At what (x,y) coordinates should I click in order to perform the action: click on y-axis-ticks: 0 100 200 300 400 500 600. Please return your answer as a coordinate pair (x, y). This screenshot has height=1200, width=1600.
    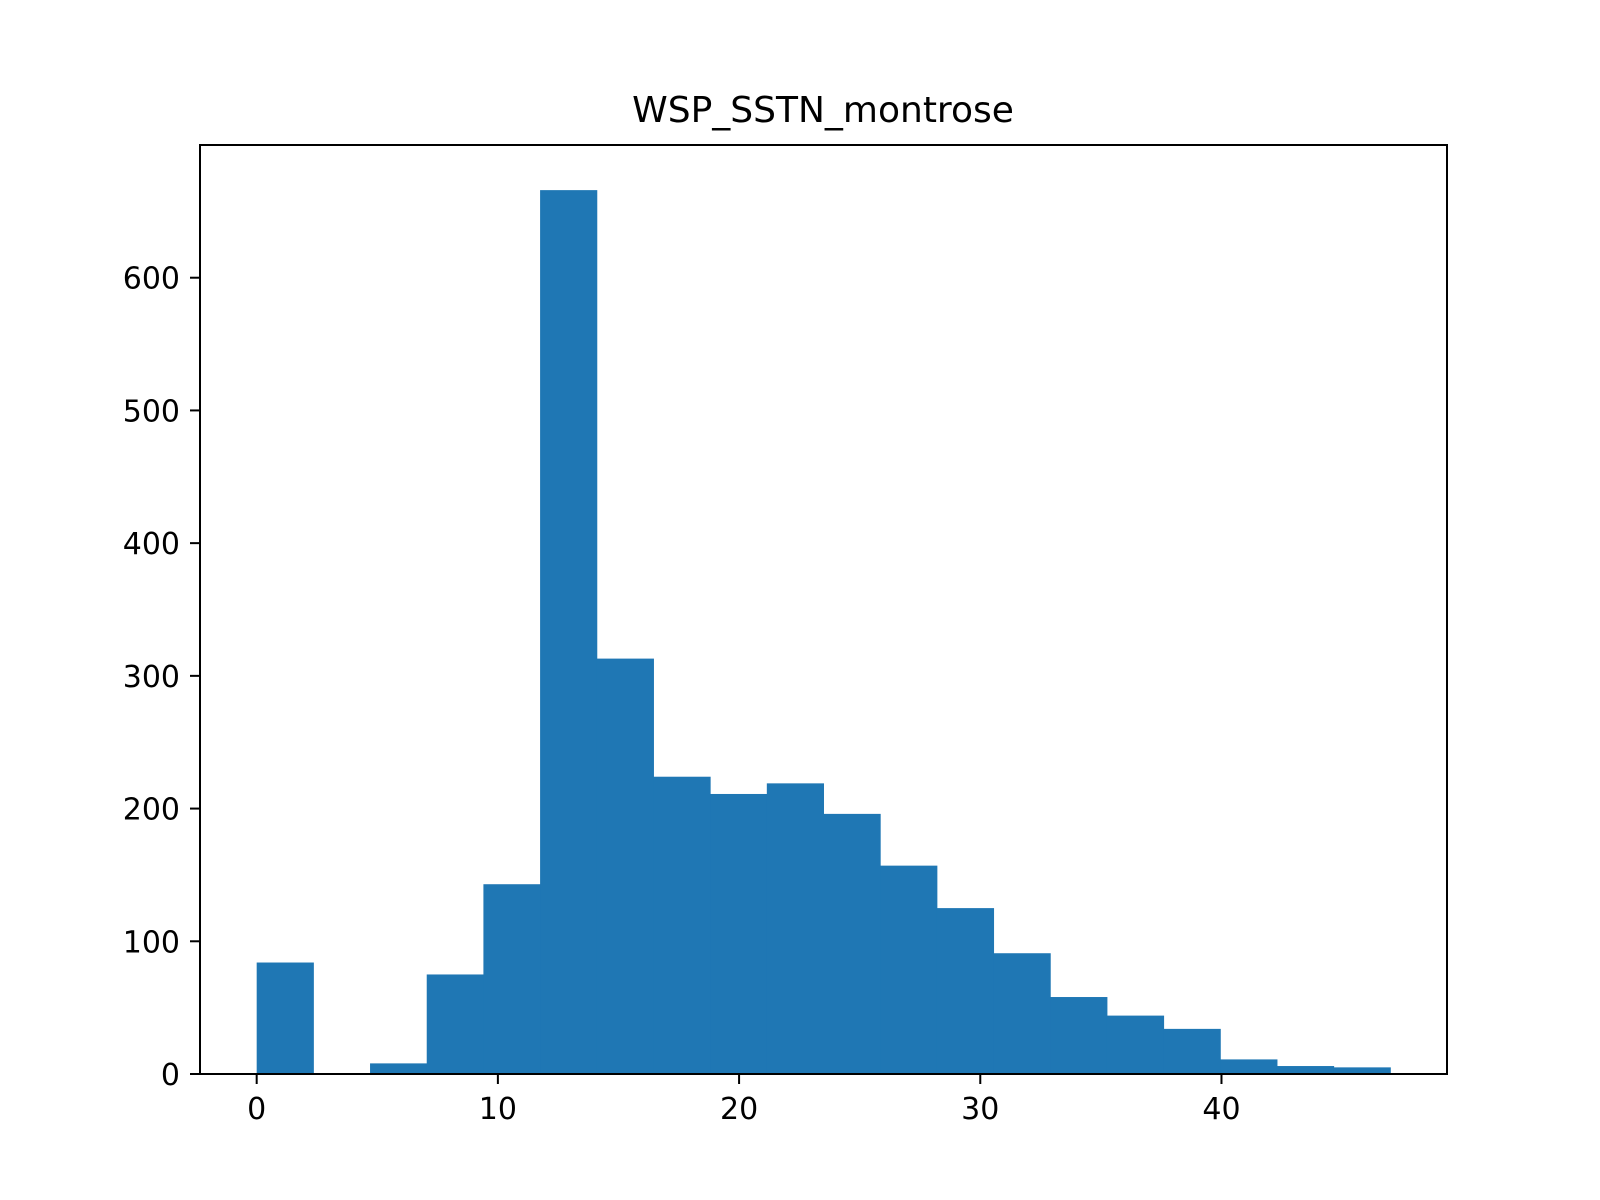
    Looking at the image, I should click on (161, 677).